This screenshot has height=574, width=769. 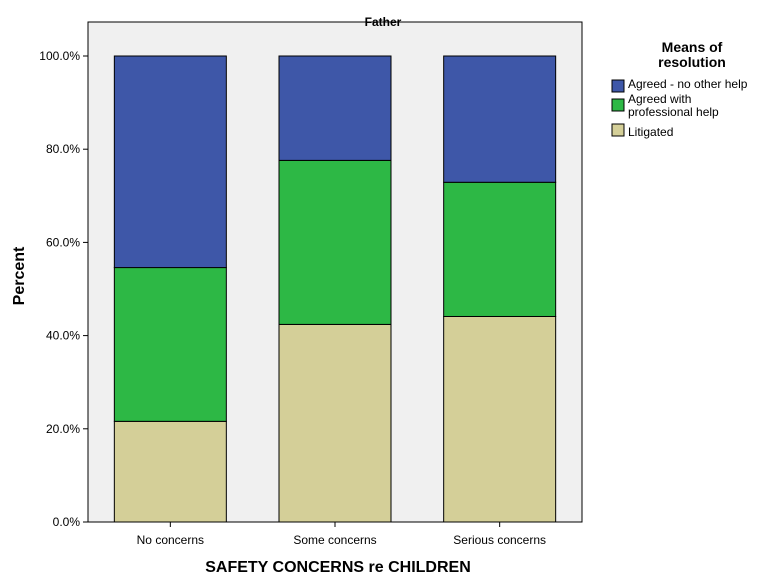 What do you see at coordinates (19, 275) in the screenshot?
I see `y-axis-title: Percent` at bounding box center [19, 275].